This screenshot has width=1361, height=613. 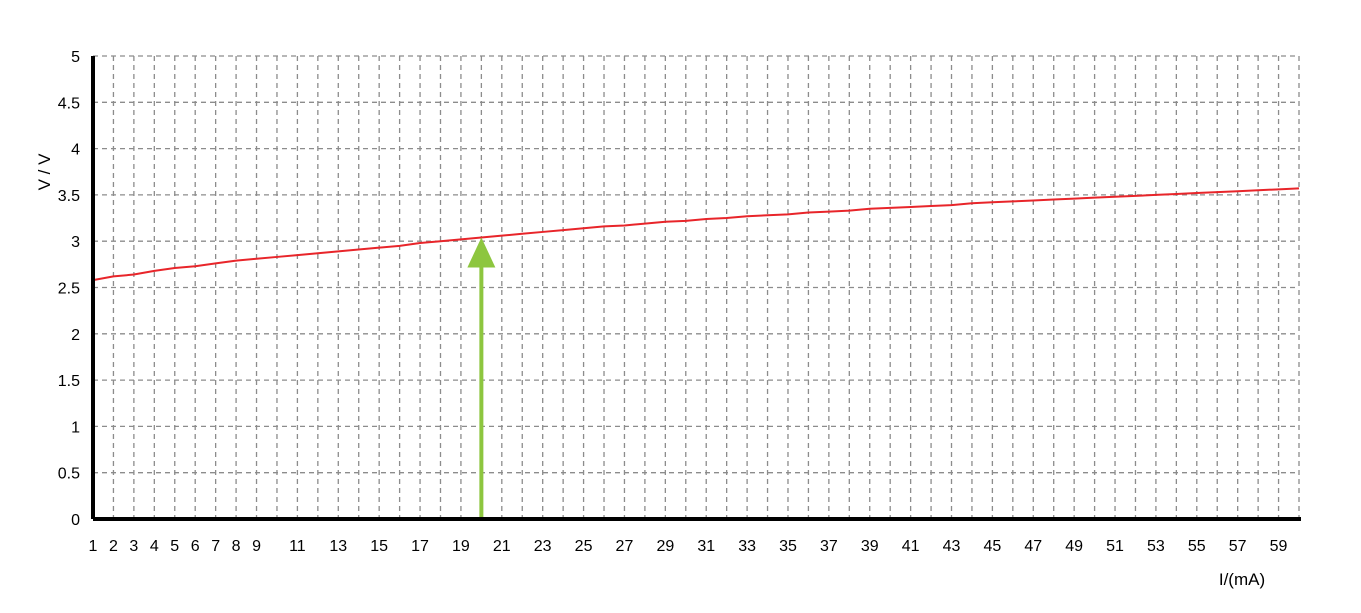 What do you see at coordinates (338, 546) in the screenshot?
I see `x-tick-label: 13` at bounding box center [338, 546].